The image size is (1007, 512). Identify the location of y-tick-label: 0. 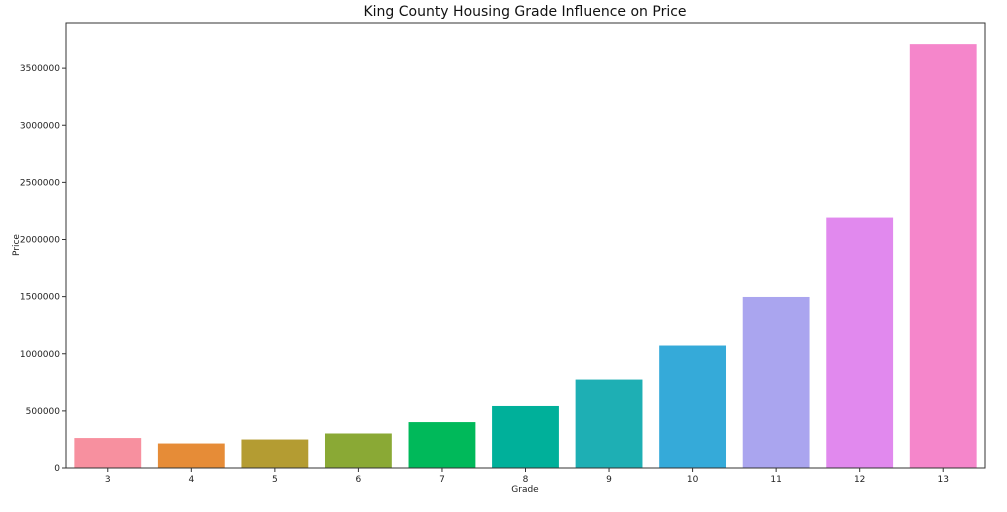
(57, 469).